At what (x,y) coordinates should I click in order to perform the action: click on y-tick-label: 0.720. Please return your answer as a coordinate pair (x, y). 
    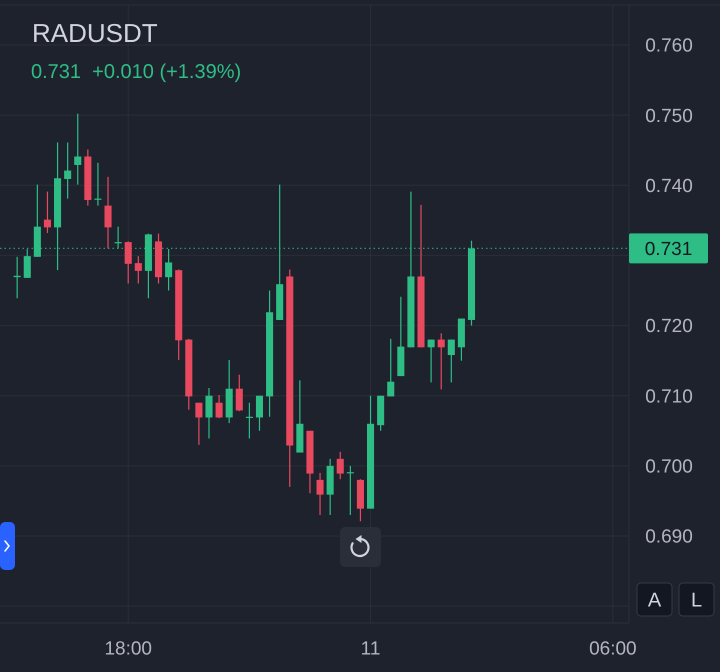
    Looking at the image, I should click on (669, 327).